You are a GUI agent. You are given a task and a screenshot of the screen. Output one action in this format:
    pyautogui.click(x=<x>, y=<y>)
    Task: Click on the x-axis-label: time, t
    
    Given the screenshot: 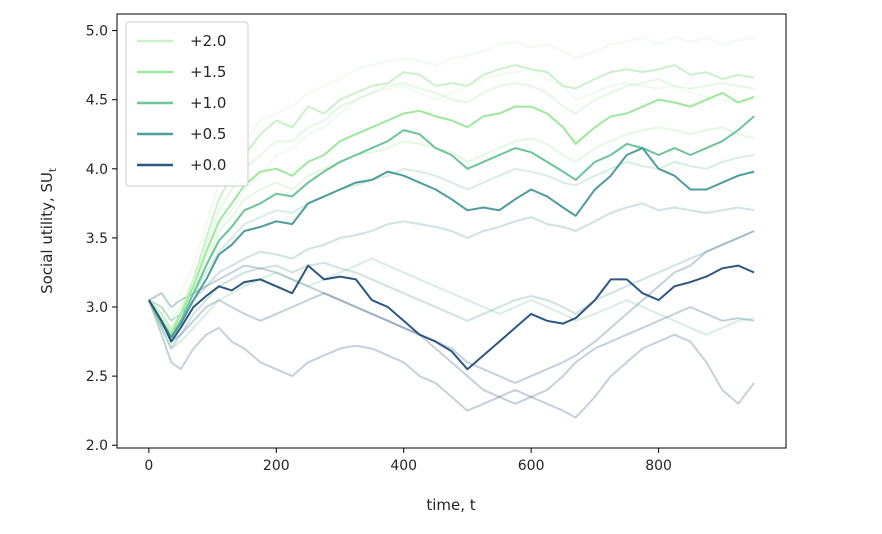 What is the action you would take?
    pyautogui.click(x=450, y=505)
    